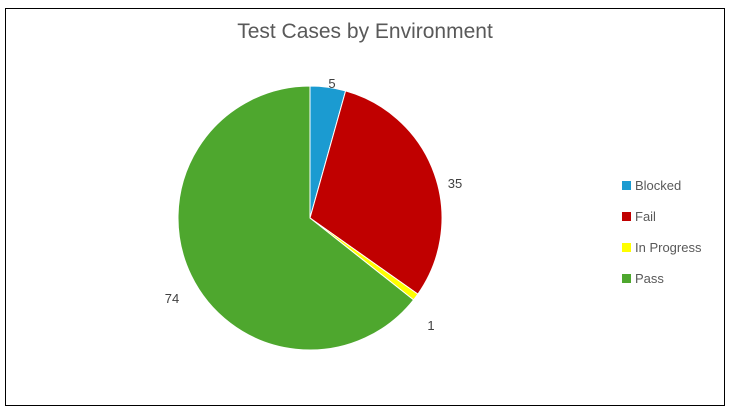 The image size is (730, 413). I want to click on legend-swatch-fail, so click(626, 216).